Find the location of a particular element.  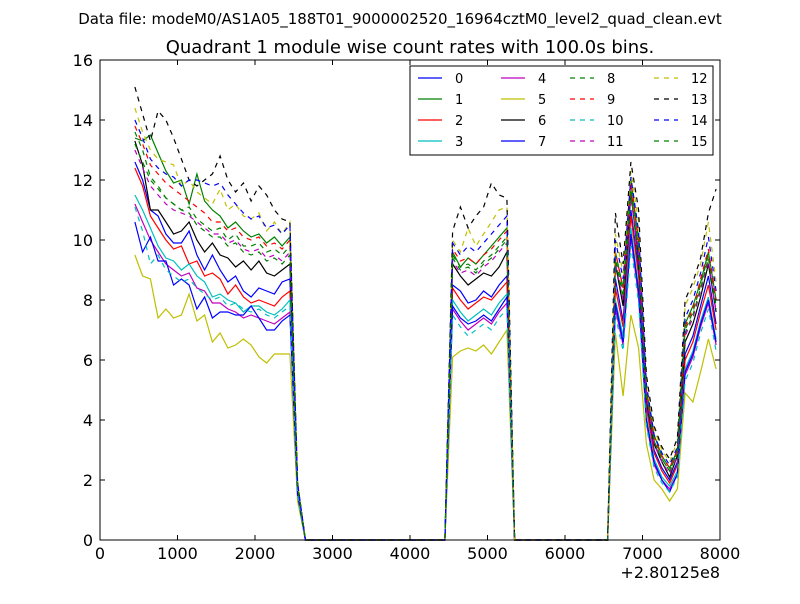

y-tick-label: 2 is located at coordinates (88, 480).